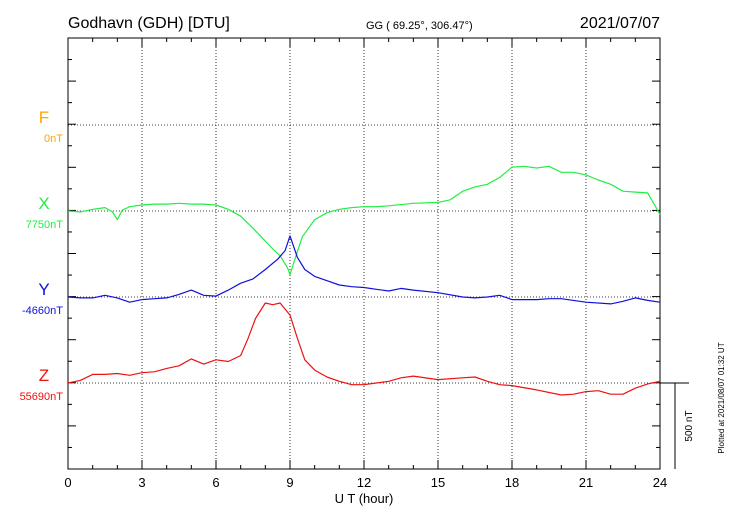 This screenshot has height=520, width=730. I want to click on x-tick-label: 9, so click(289, 482).